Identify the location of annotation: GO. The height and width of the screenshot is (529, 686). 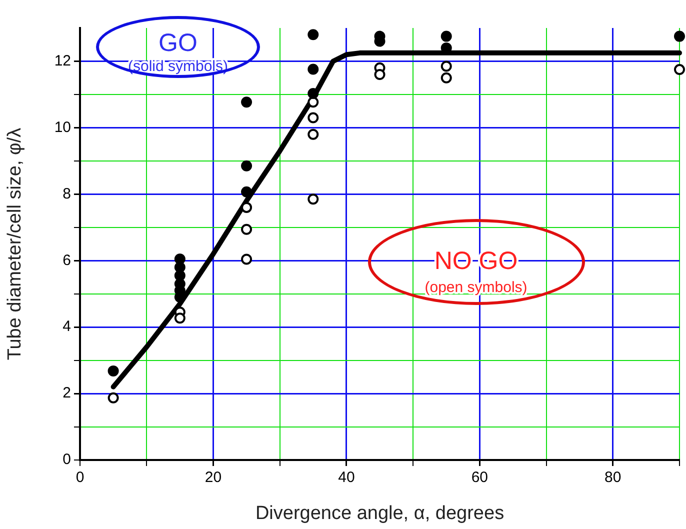
(178, 42).